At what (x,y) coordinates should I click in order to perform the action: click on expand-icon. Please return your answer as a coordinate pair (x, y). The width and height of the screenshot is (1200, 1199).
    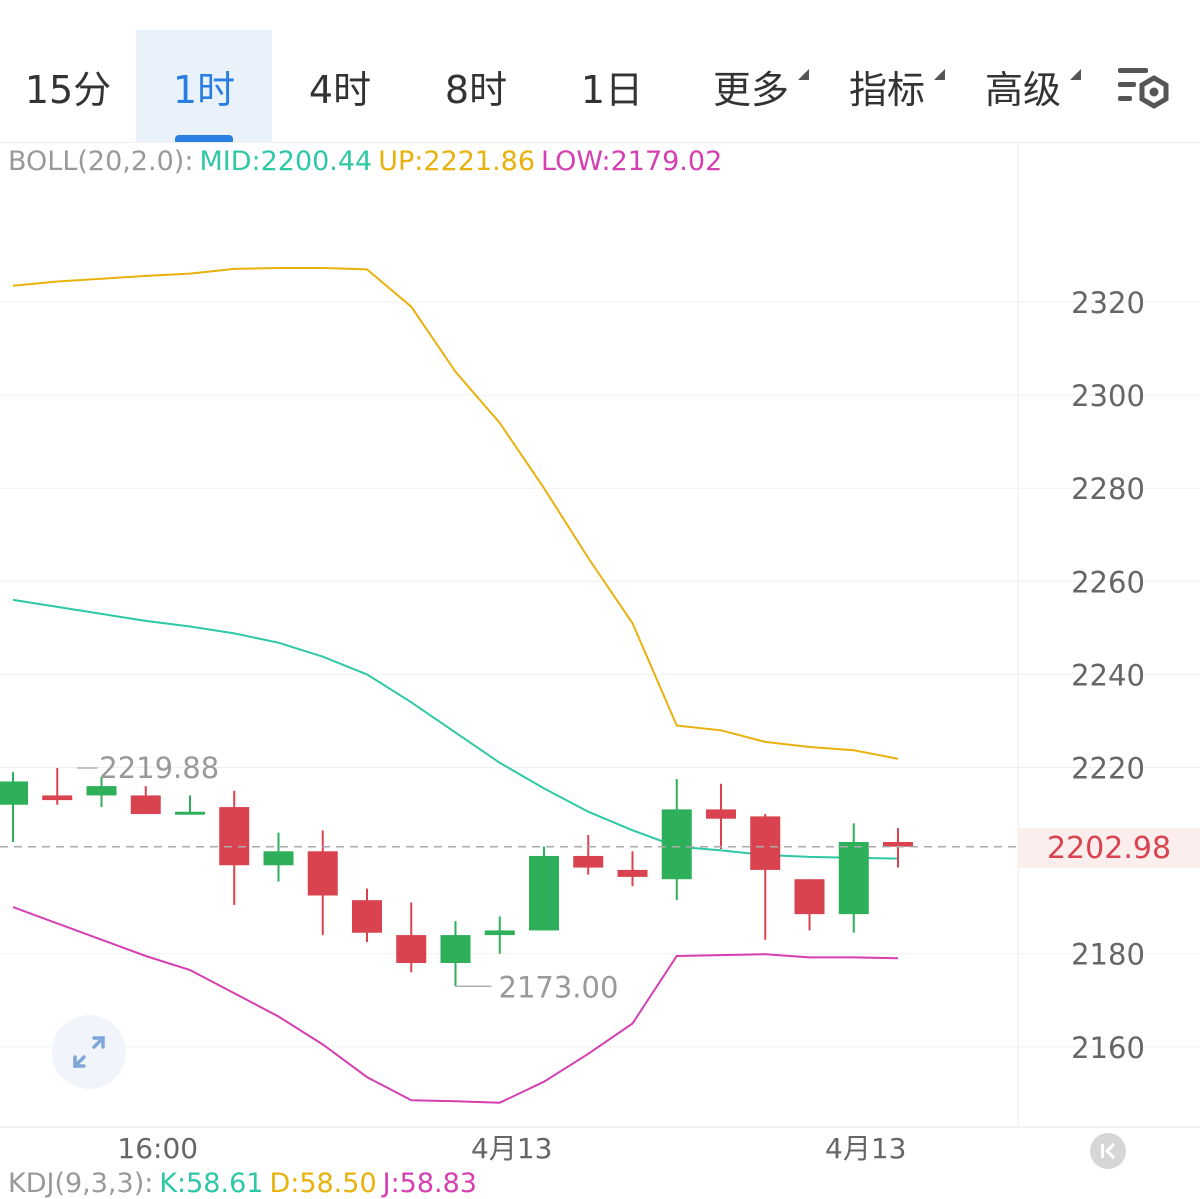
    Looking at the image, I should click on (89, 1052).